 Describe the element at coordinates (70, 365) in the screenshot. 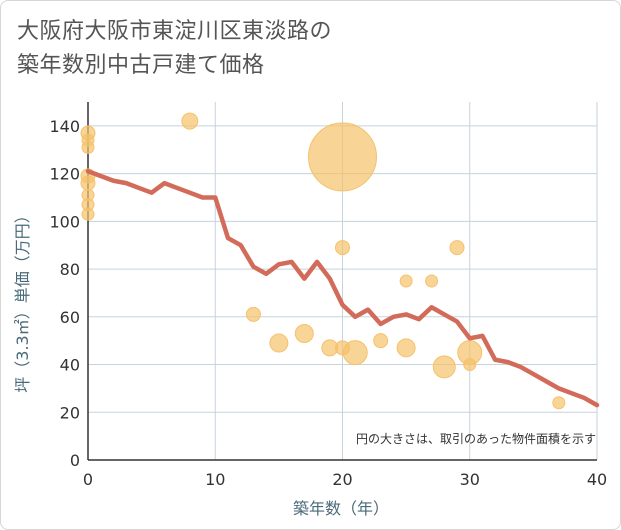

I see `y-tick-label: 40` at that location.